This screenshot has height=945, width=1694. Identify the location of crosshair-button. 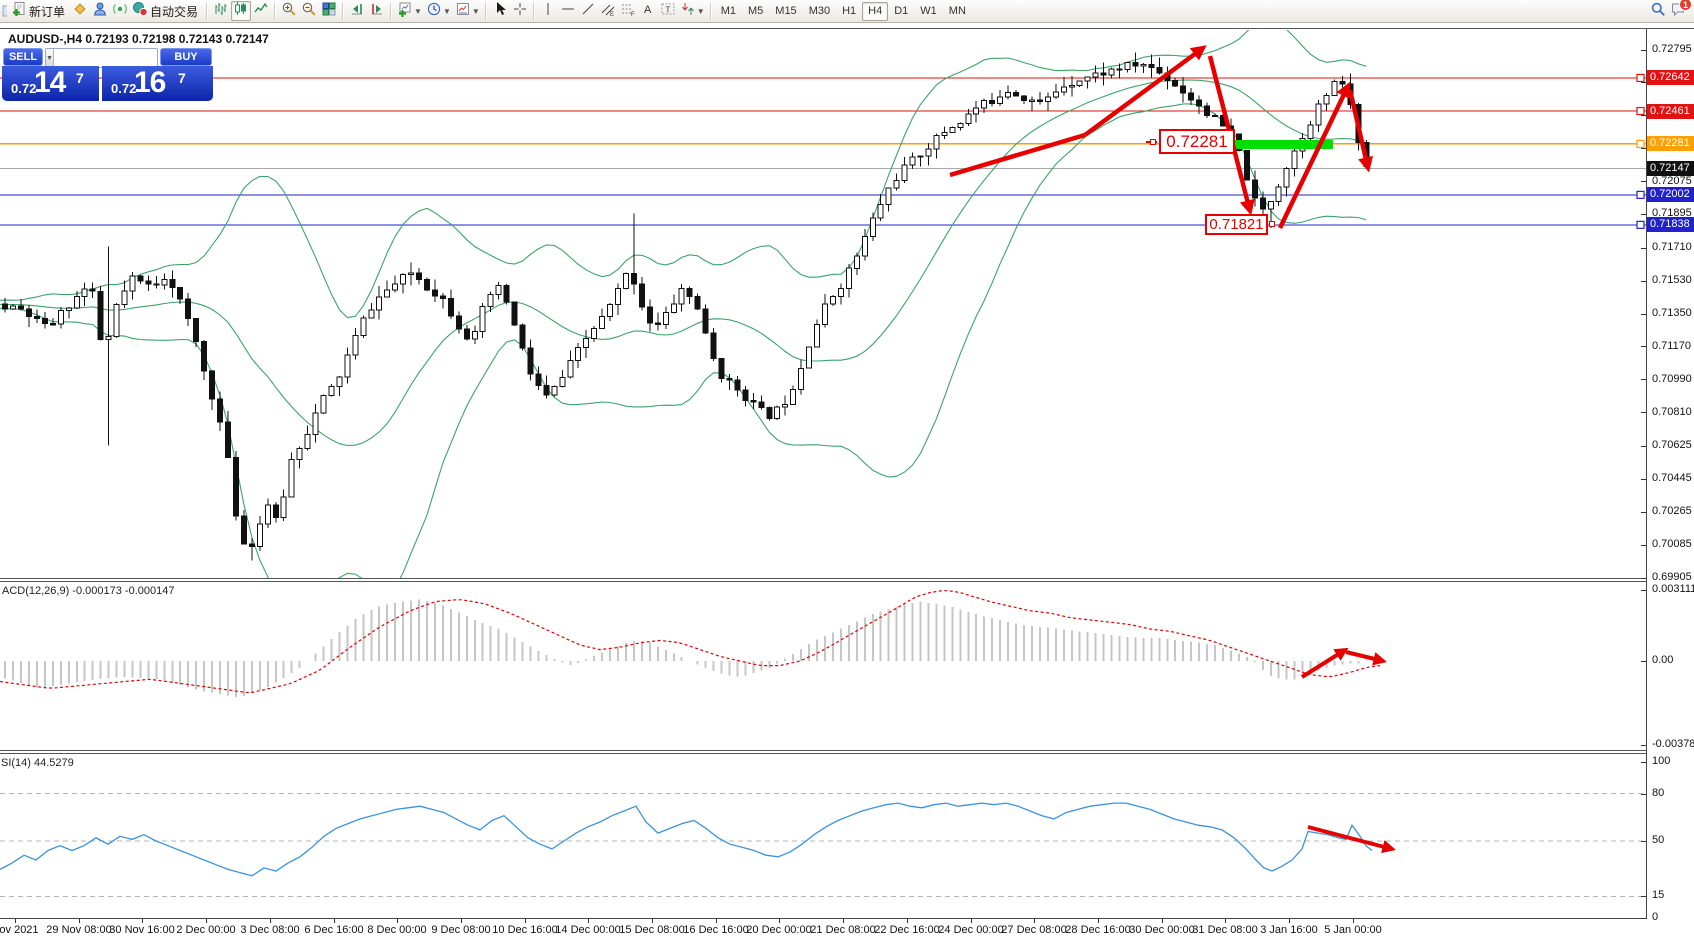
(520, 11).